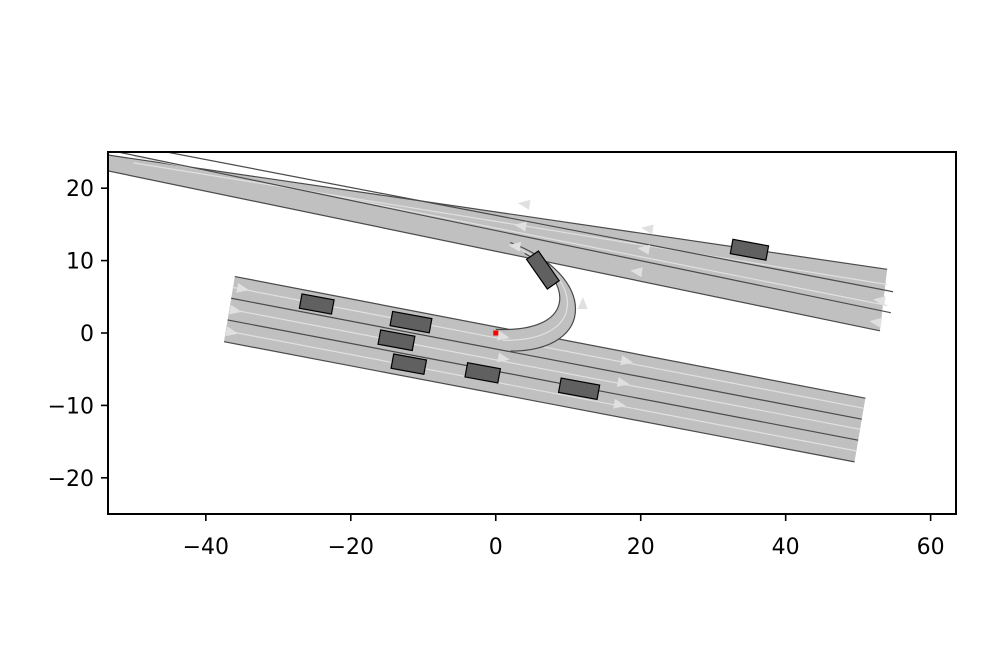 This screenshot has width=1000, height=666. I want to click on y-axis: −20 −10 0 10 20, so click(78, 334).